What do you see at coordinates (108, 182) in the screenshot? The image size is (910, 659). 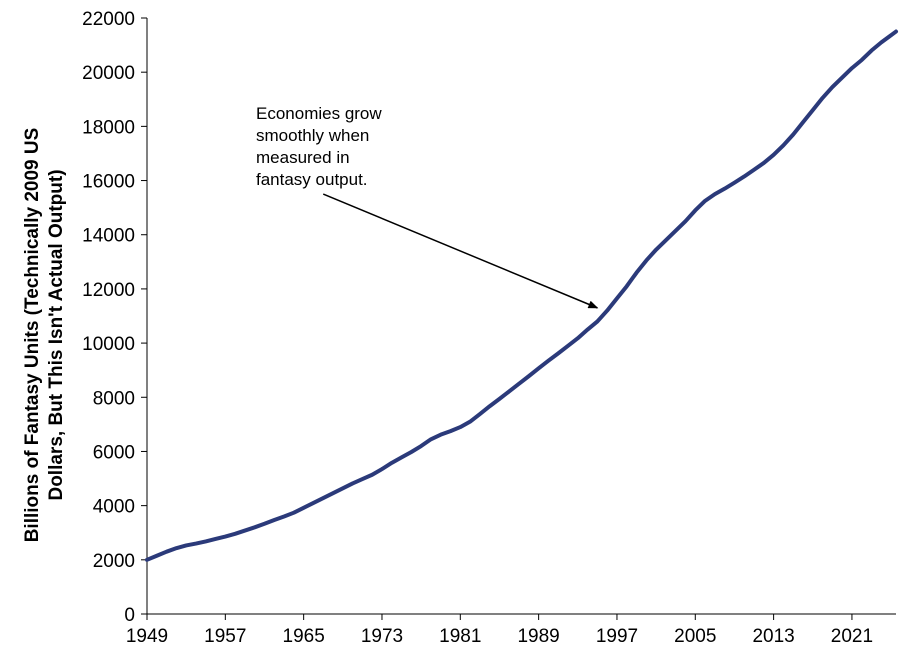 I see `y-tick-label: 16000` at bounding box center [108, 182].